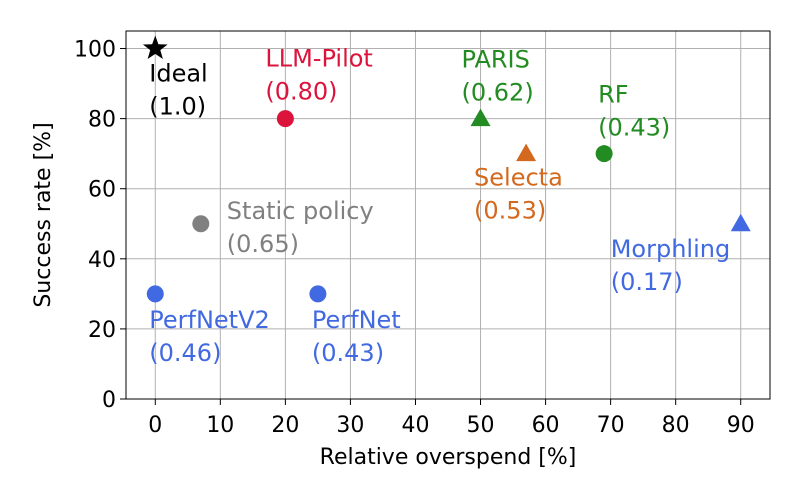 The width and height of the screenshot is (800, 500). What do you see at coordinates (109, 400) in the screenshot?
I see `y-tick-label: 0` at bounding box center [109, 400].